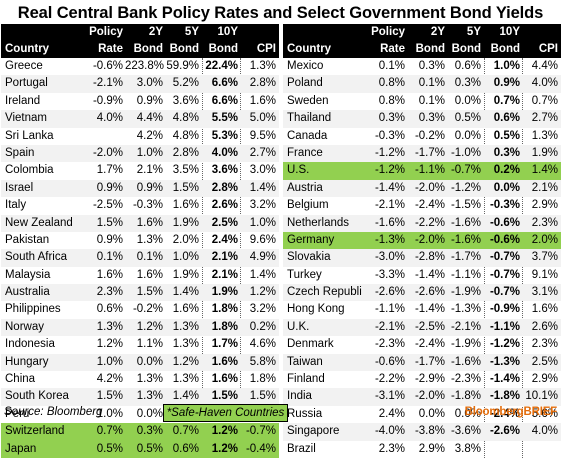 This screenshot has width=561, height=458. What do you see at coordinates (148, 49) in the screenshot?
I see `header-2y-bond: Bond` at bounding box center [148, 49].